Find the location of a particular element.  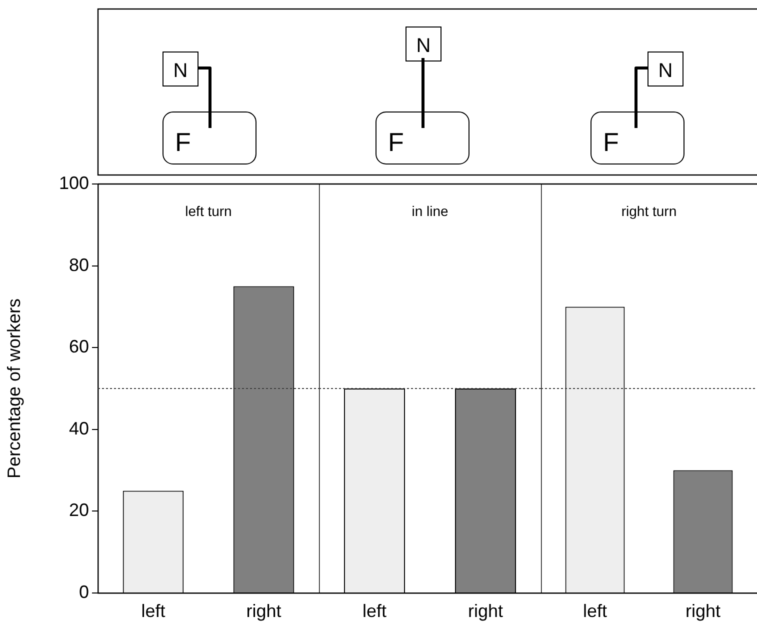

y-tick-label: 0 is located at coordinates (83, 592).